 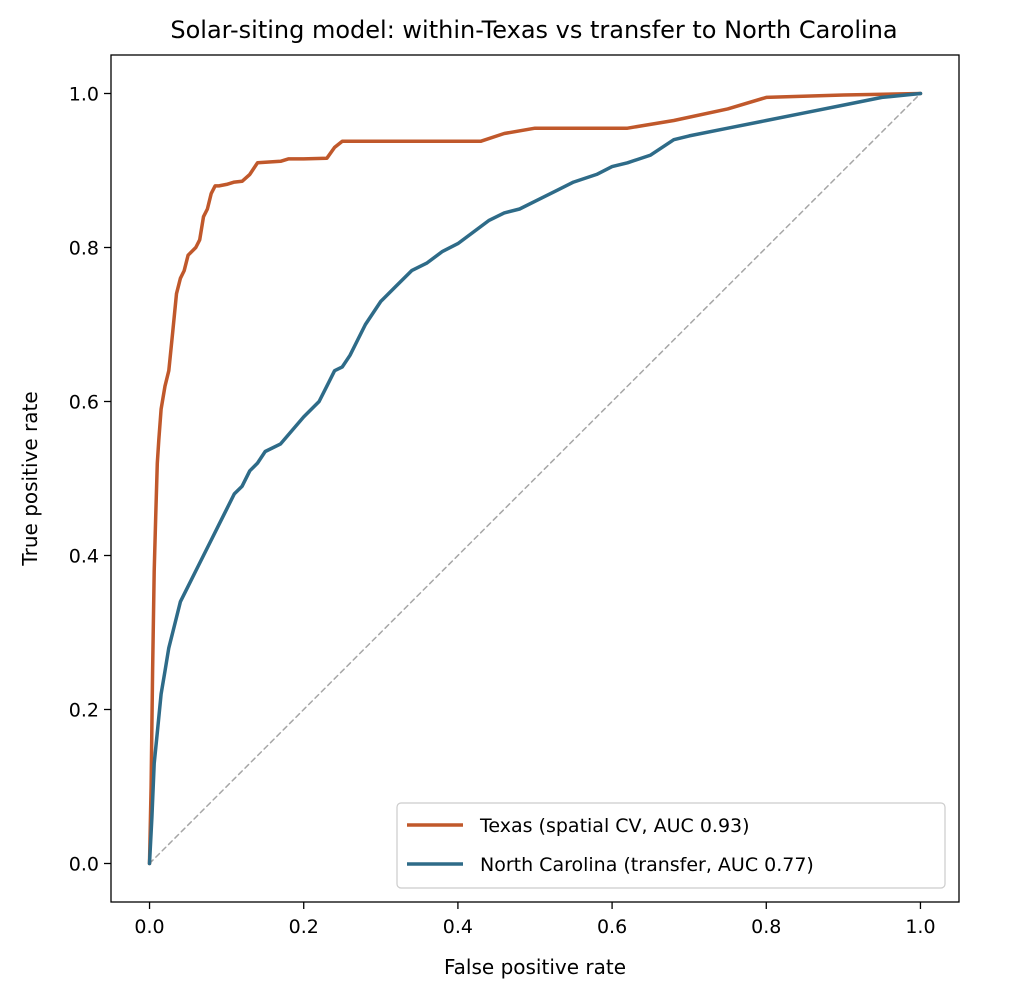 What do you see at coordinates (84, 711) in the screenshot?
I see `y-tick-label: 0.2` at bounding box center [84, 711].